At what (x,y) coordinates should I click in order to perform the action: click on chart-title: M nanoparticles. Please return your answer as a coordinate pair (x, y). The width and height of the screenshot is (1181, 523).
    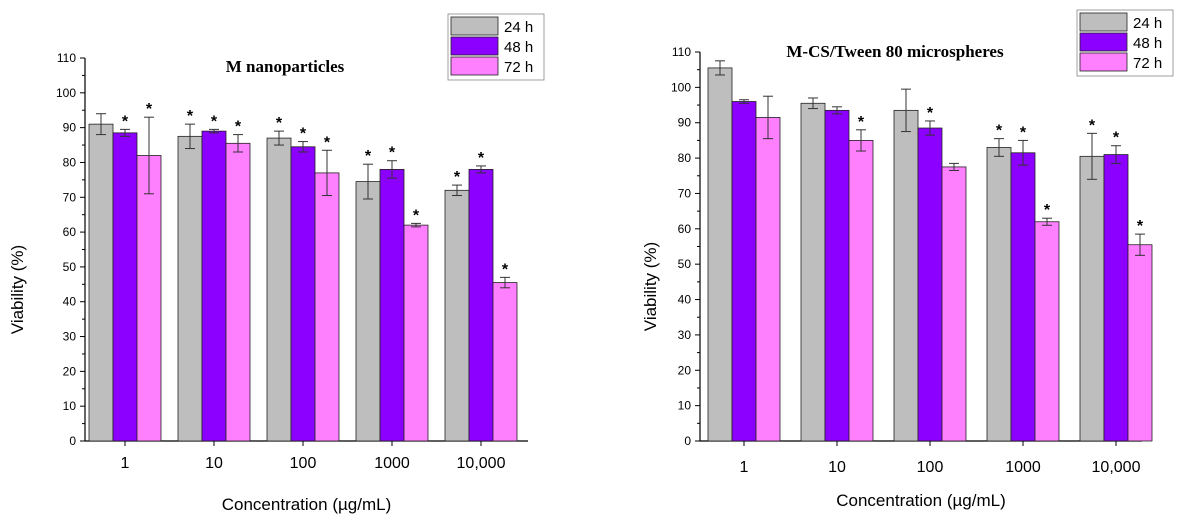
    Looking at the image, I should click on (285, 66).